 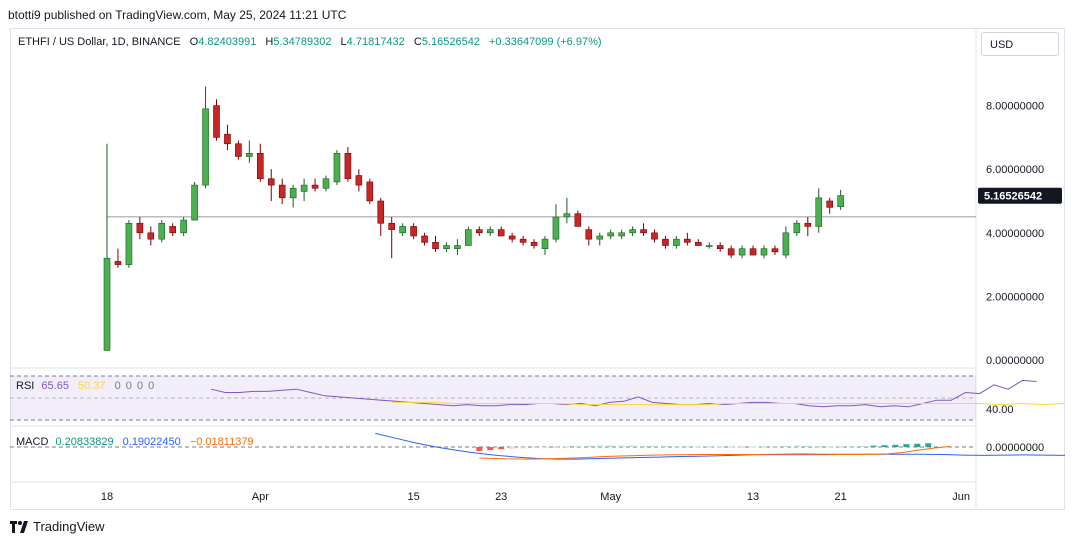 I want to click on open-value: 4.82403991, so click(x=227, y=42).